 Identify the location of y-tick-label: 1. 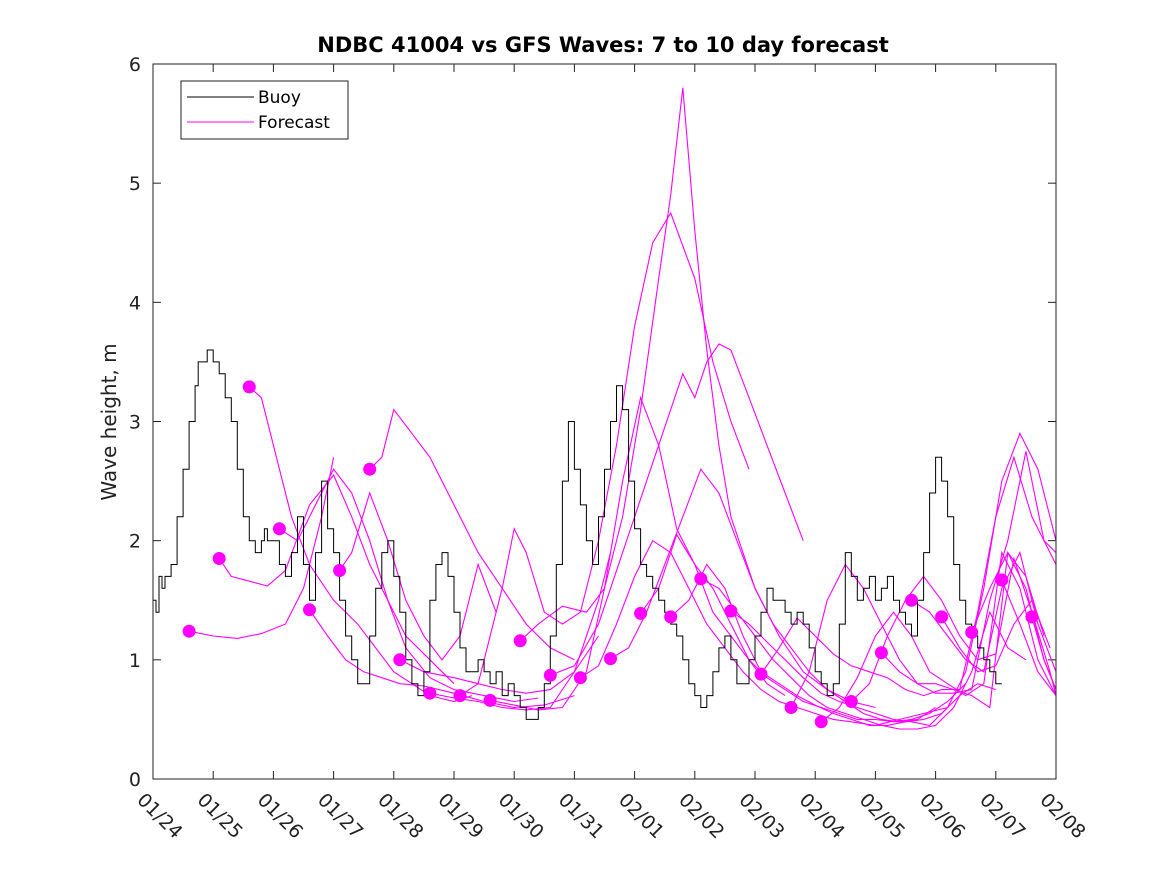
(135, 661).